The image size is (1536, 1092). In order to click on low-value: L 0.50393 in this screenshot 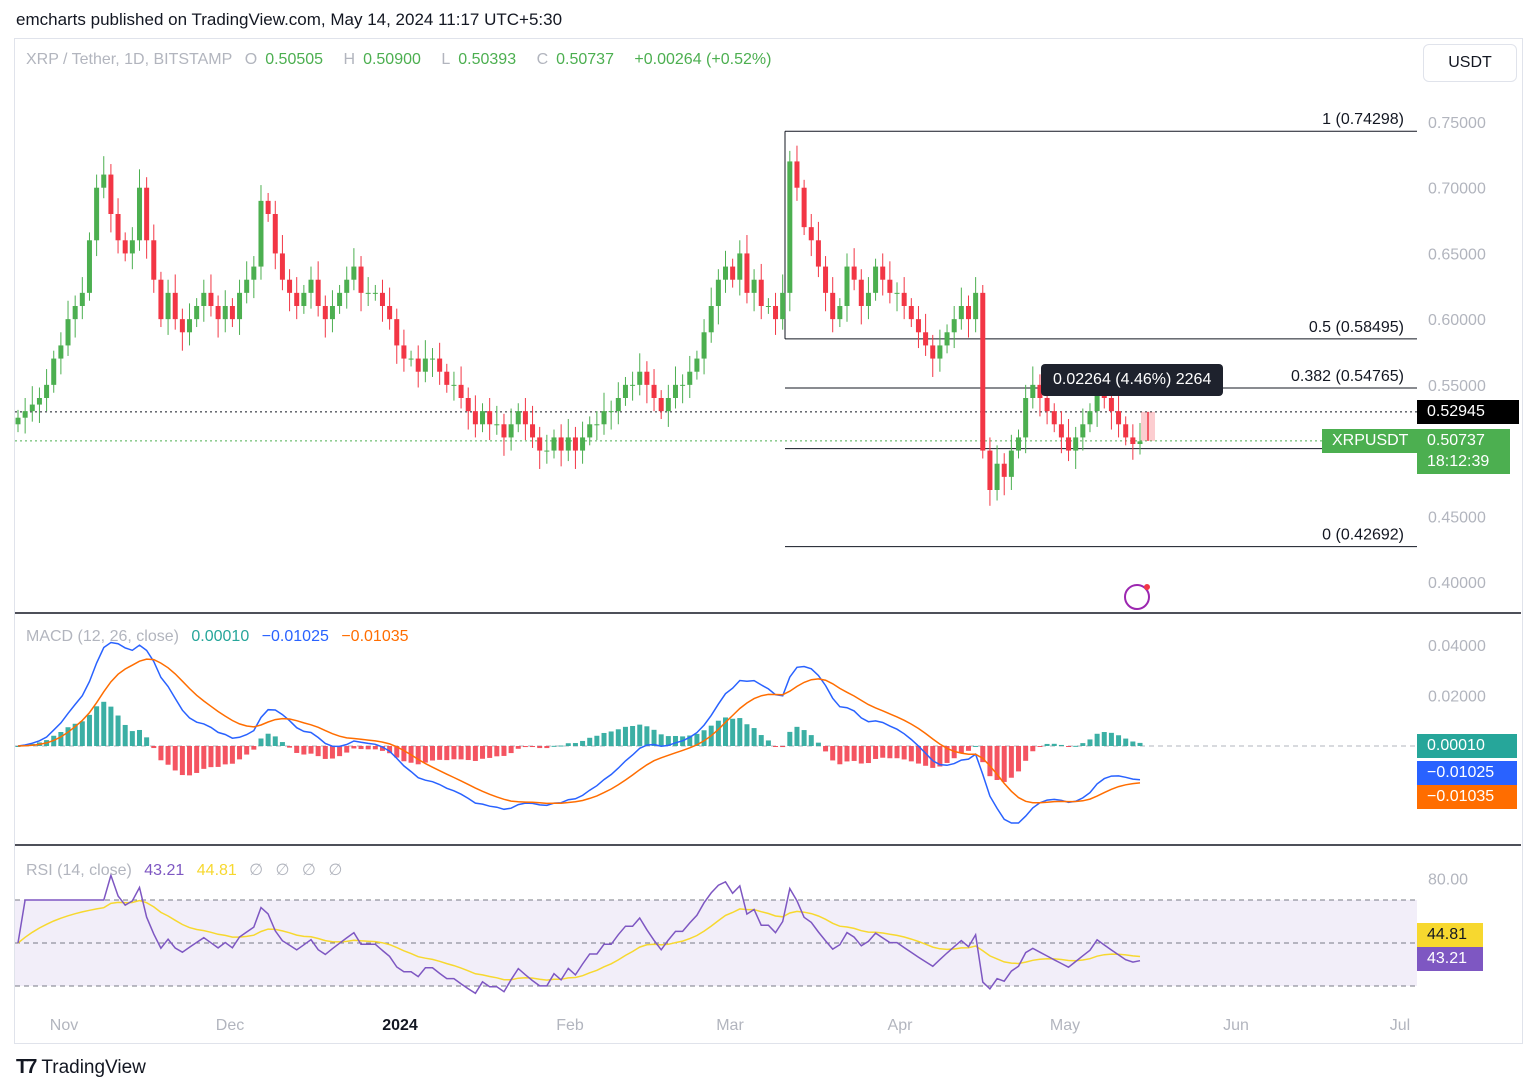, I will do `click(479, 59)`.